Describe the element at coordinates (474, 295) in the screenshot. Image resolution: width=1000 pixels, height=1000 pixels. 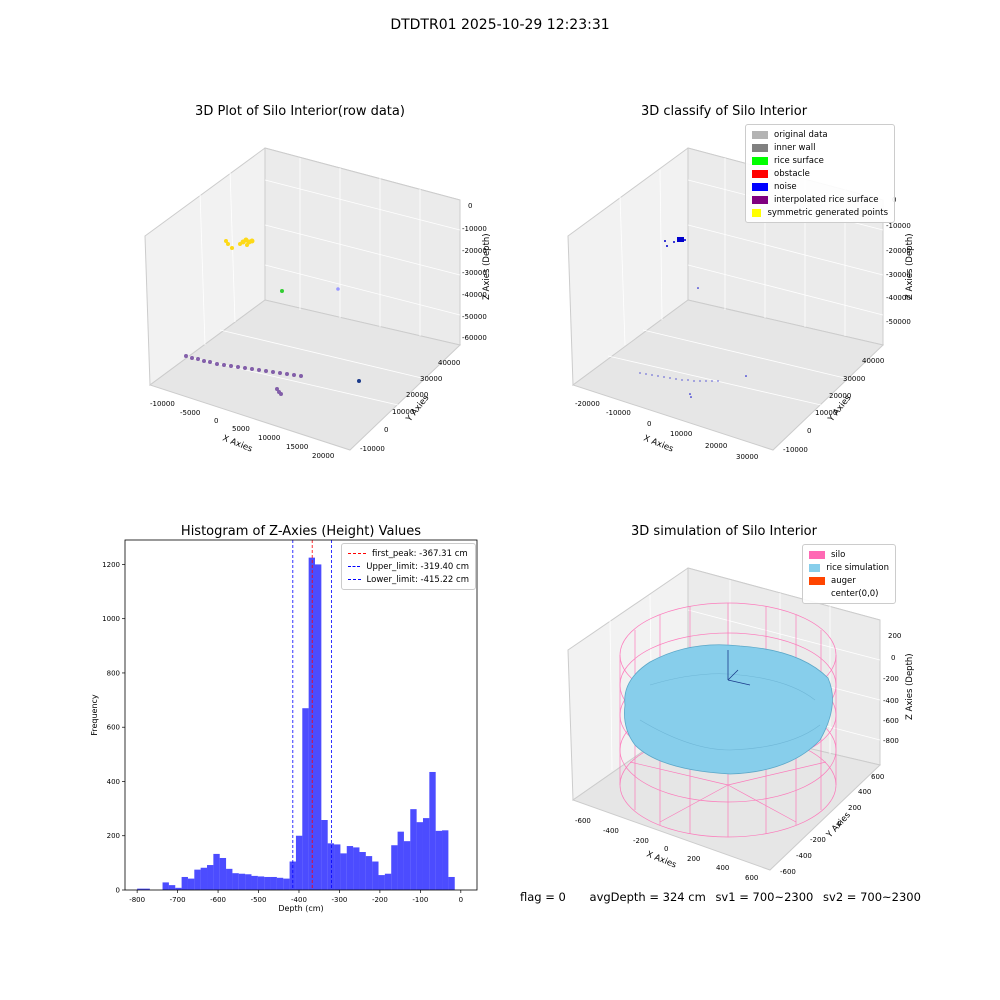
I see `raw-ztick: -40000` at that location.